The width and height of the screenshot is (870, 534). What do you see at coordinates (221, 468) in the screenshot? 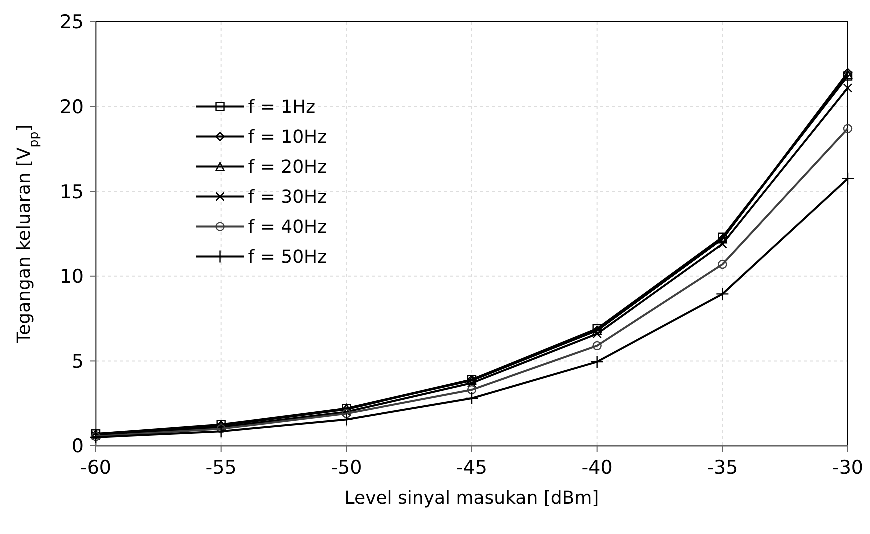
I see `x-tick-label: -55` at bounding box center [221, 468].